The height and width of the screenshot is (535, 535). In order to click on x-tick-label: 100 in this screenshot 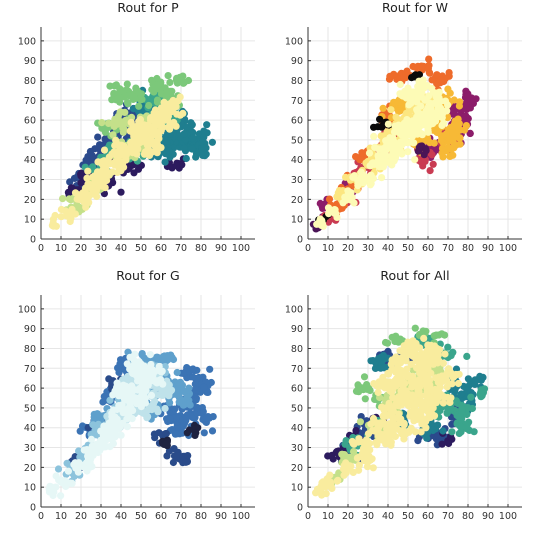, I will do `click(508, 516)`.